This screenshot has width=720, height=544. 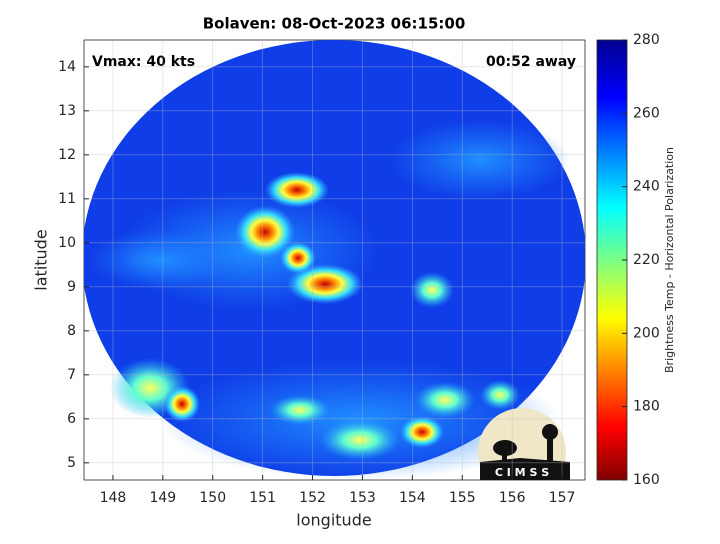 I want to click on colorbar-tick-label: 240, so click(x=646, y=187).